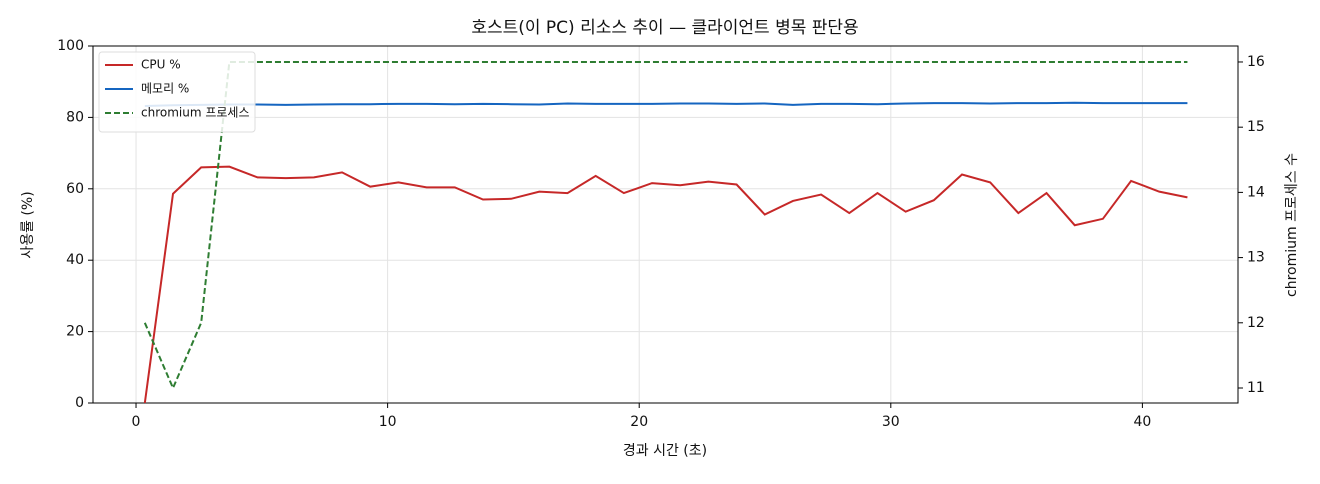 The height and width of the screenshot is (484, 1320). I want to click on legend-label: CPU %, so click(161, 65).